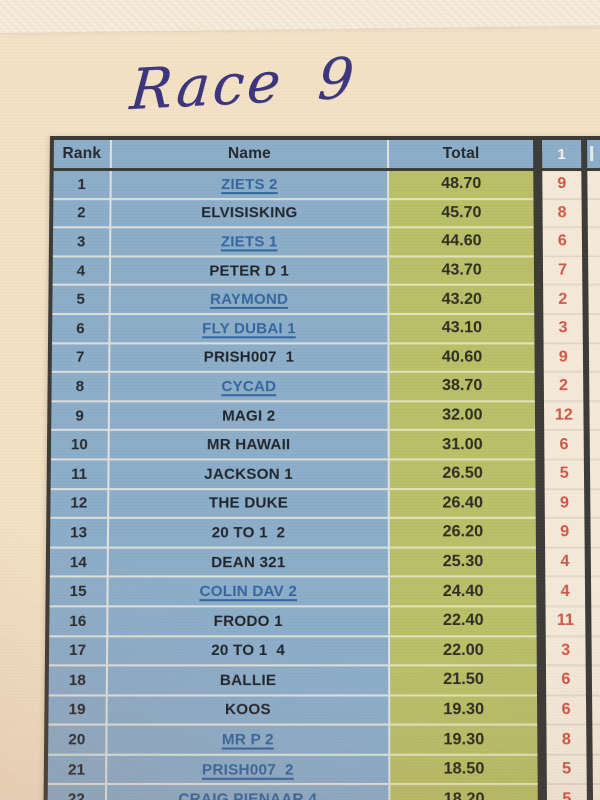  Describe the element at coordinates (462, 533) in the screenshot. I see `total-cell: 26.20` at that location.